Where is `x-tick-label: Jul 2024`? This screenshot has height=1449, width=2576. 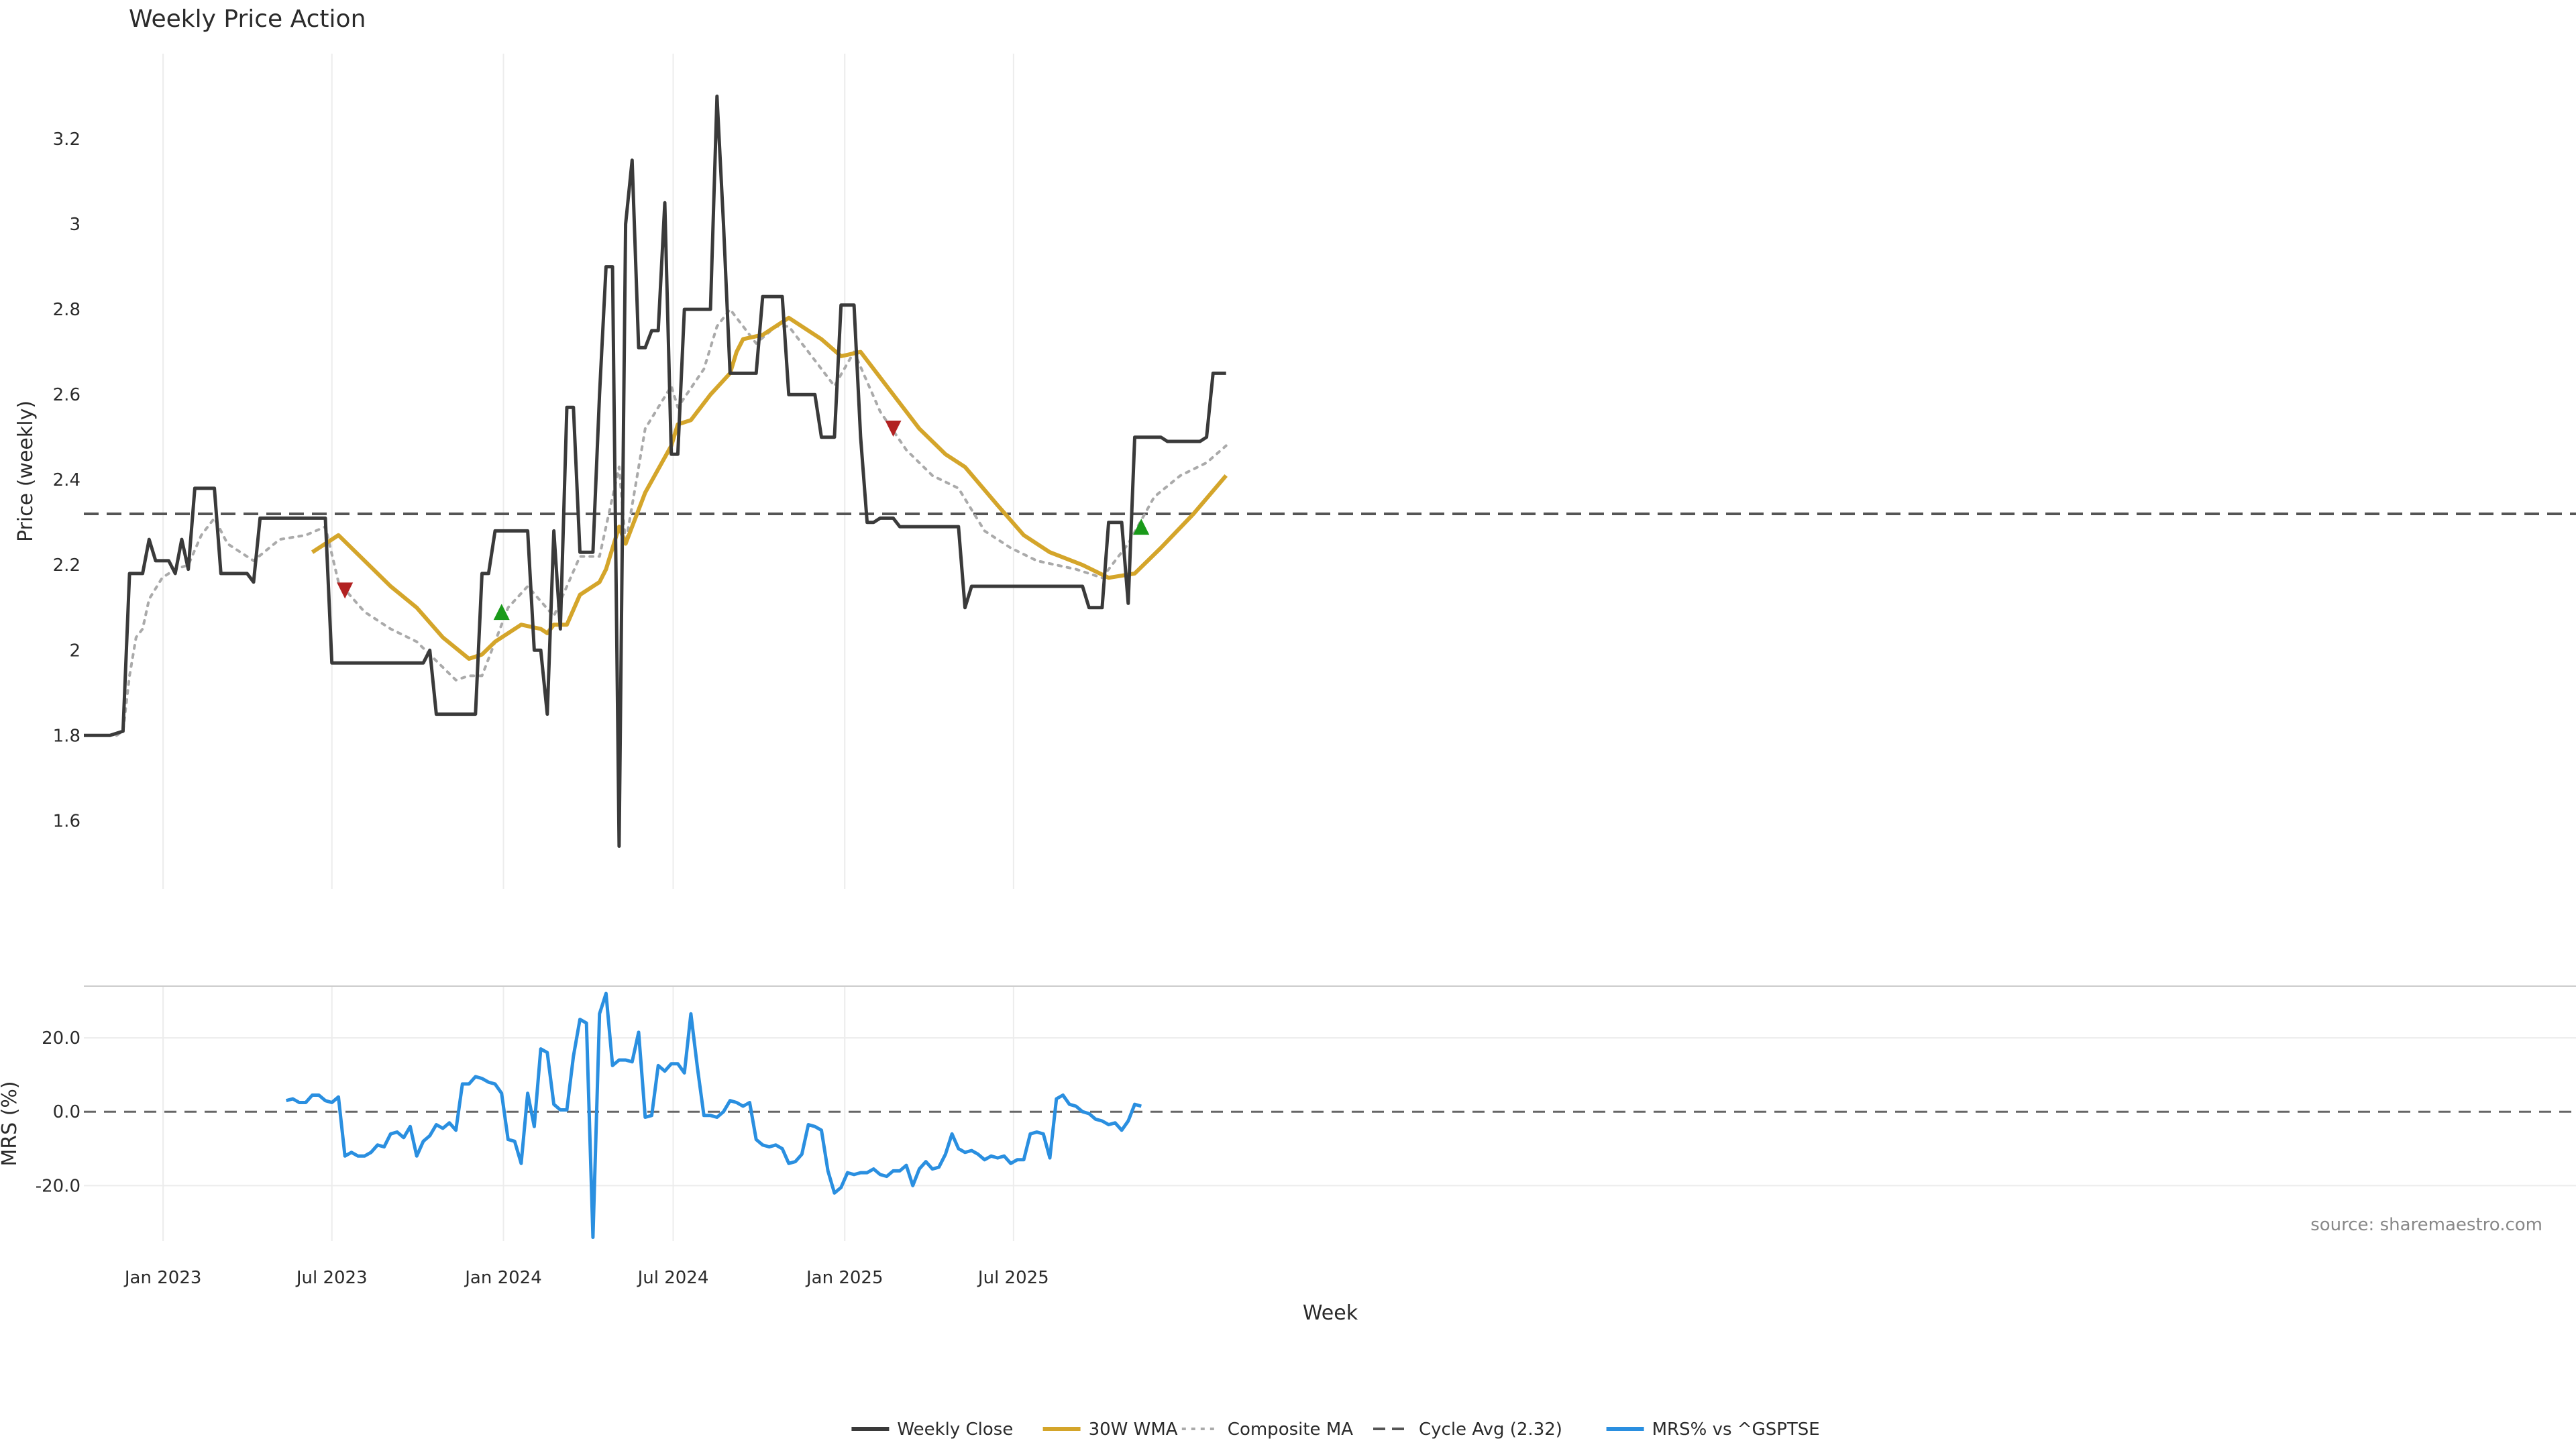
x-tick-label: Jul 2024 is located at coordinates (673, 1278).